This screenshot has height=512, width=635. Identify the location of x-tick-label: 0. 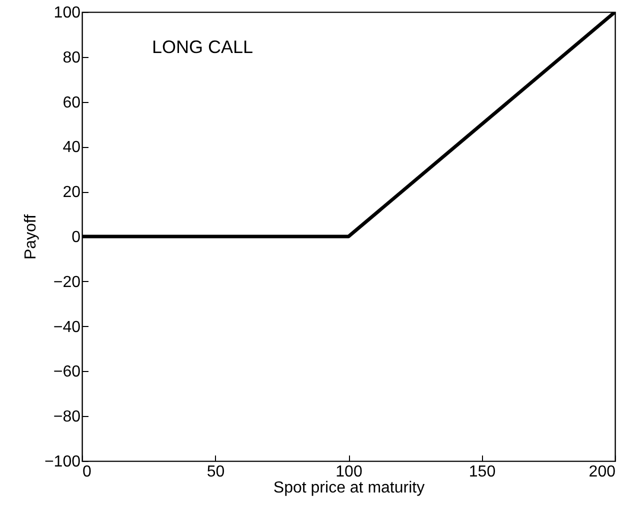
(87, 472).